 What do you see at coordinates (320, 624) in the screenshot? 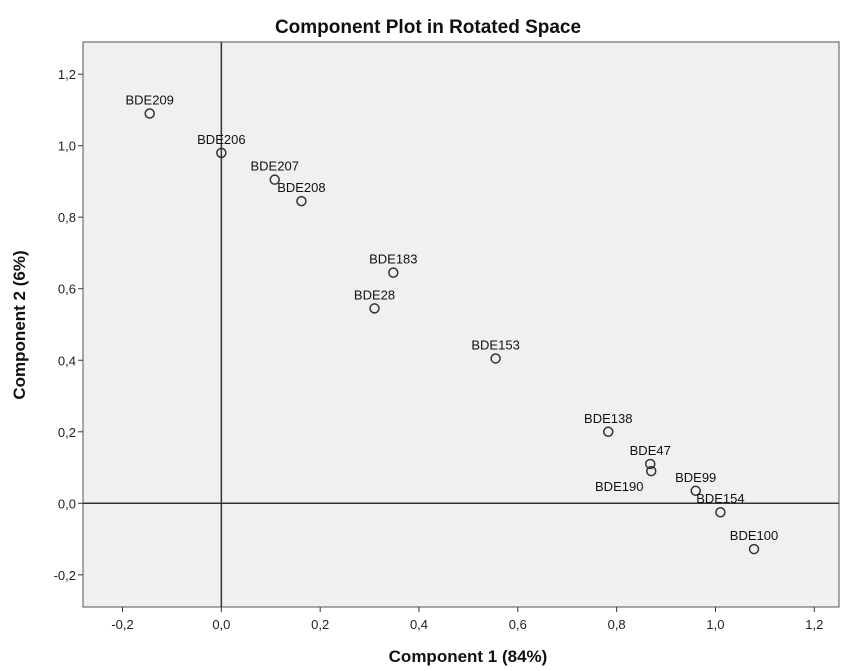
I see `x-tick-label: 0,2` at bounding box center [320, 624].